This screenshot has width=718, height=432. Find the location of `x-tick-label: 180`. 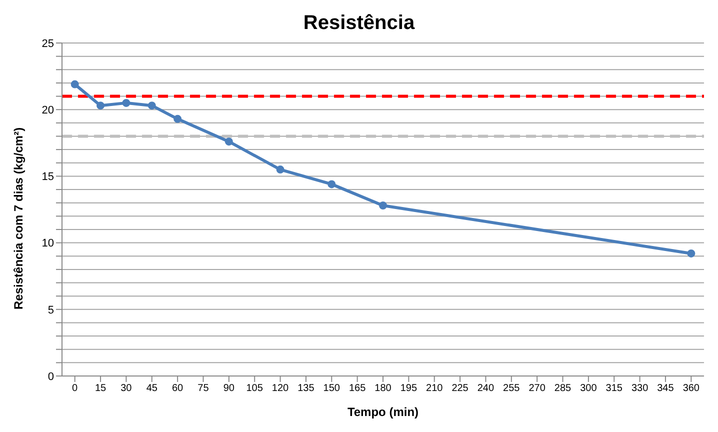

x-tick-label: 180 is located at coordinates (383, 388).